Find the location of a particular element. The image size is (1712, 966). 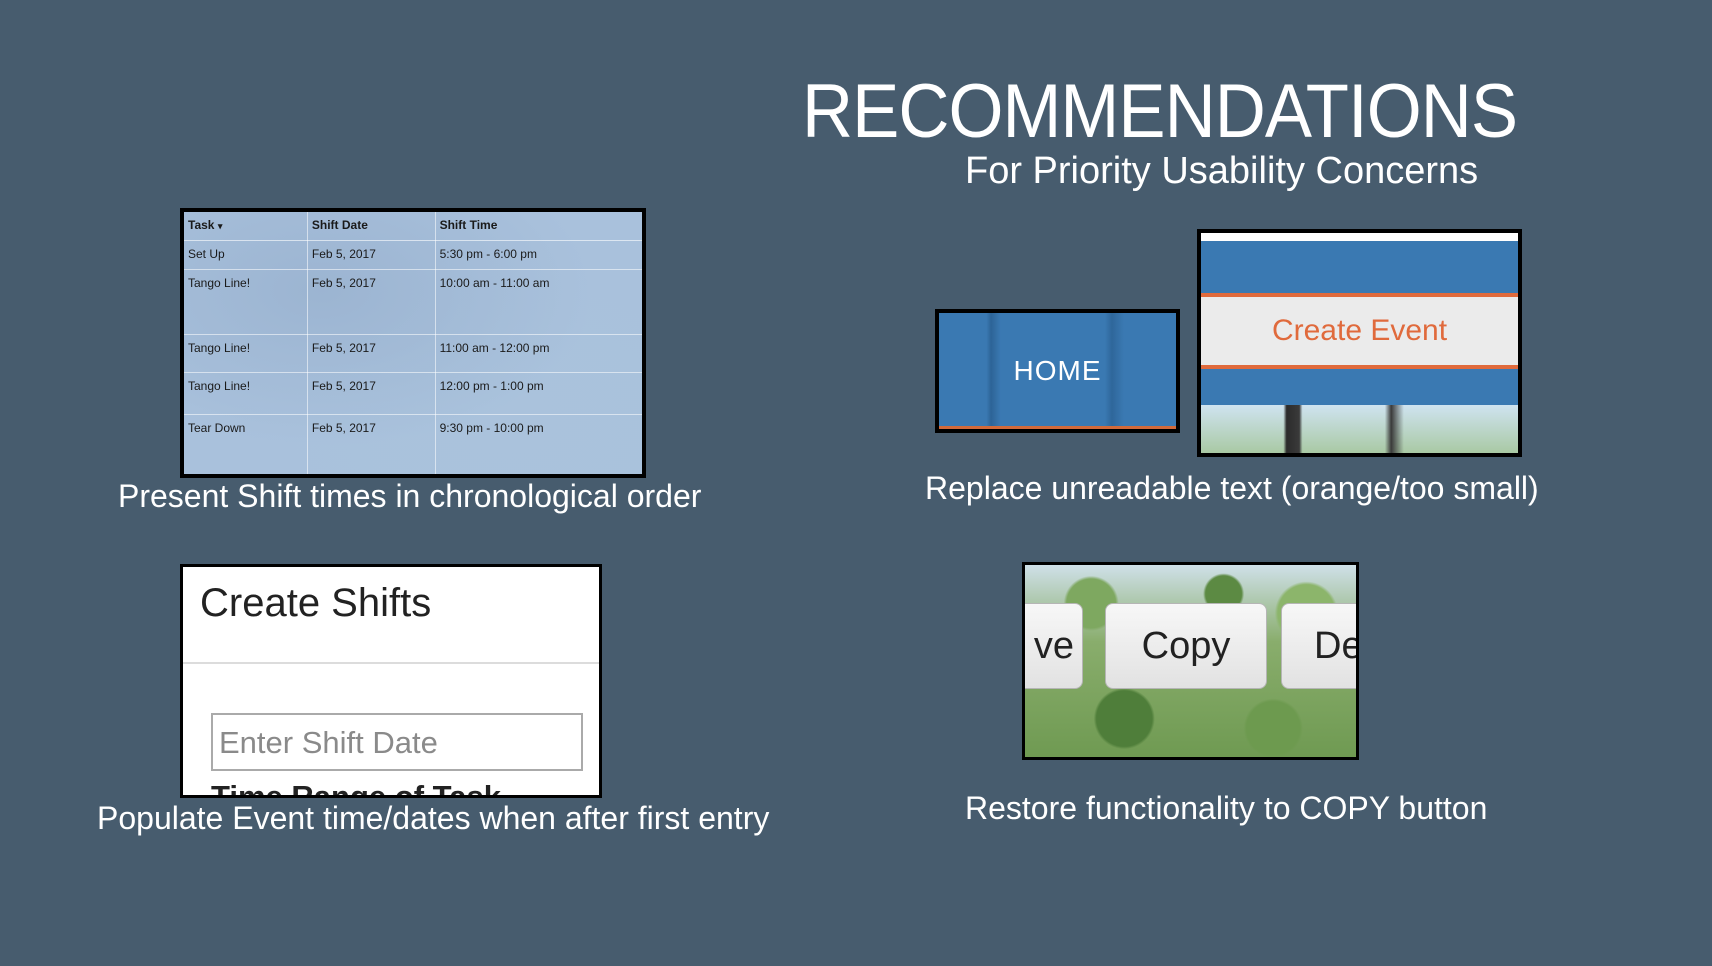

create-shifts-heading: Create Shifts is located at coordinates (316, 603).